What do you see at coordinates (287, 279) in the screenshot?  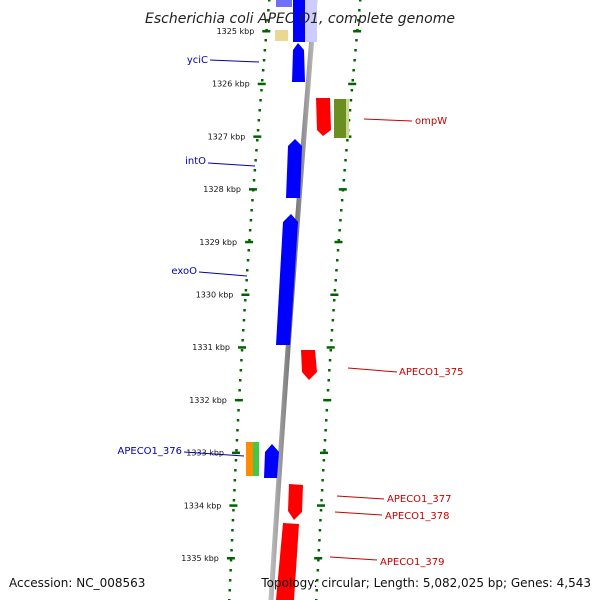 I see `gene-exoO` at bounding box center [287, 279].